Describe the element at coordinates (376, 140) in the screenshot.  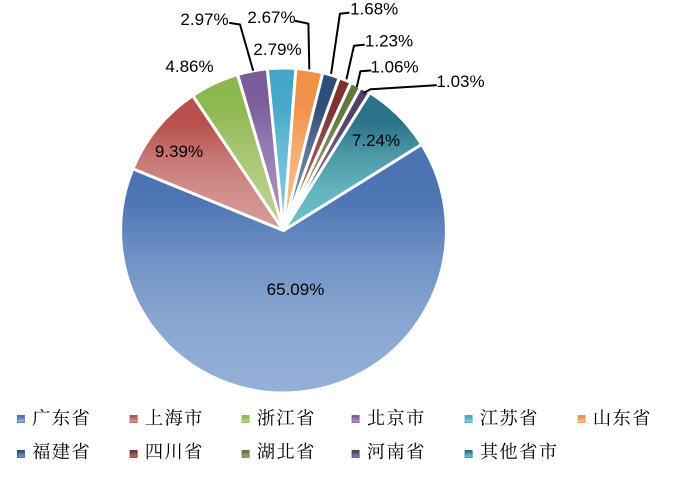
I see `svg-text: 7.24%` at that location.